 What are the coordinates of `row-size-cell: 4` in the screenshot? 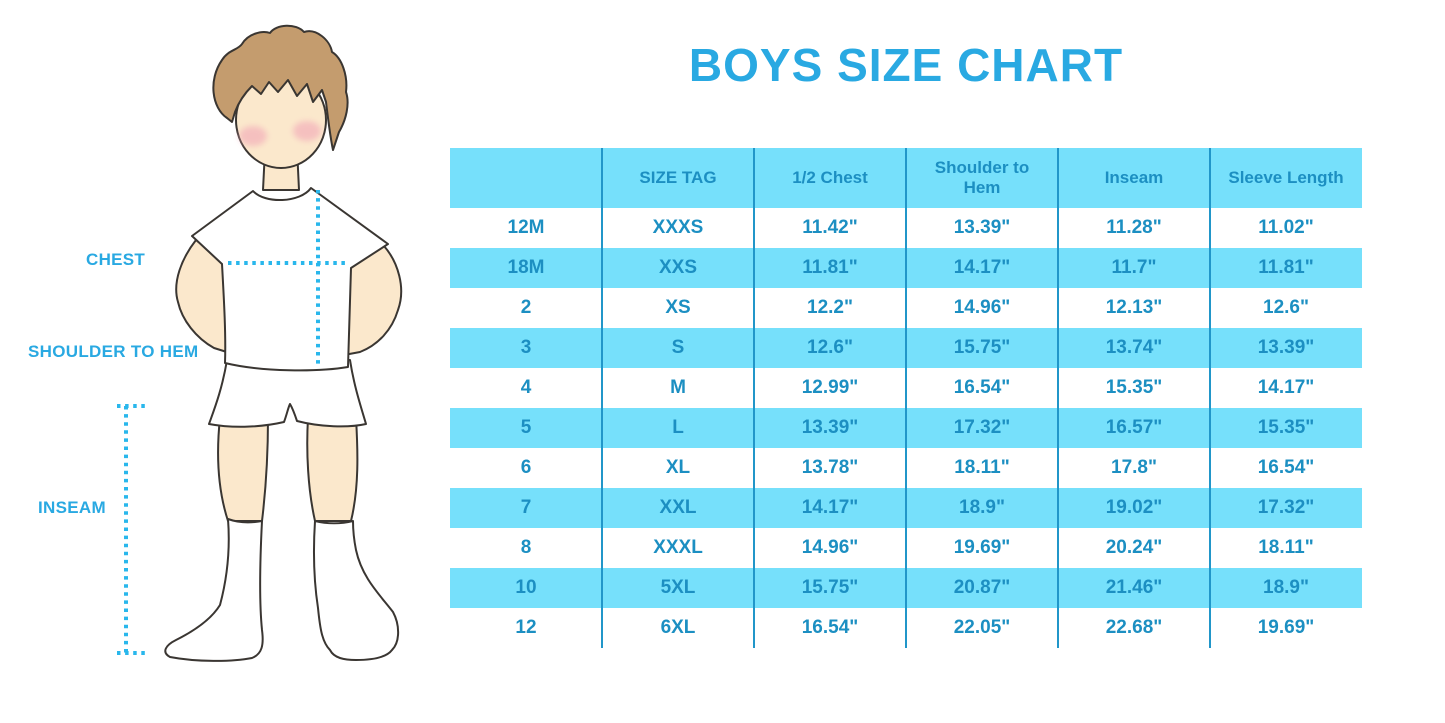 It's located at (526, 388).